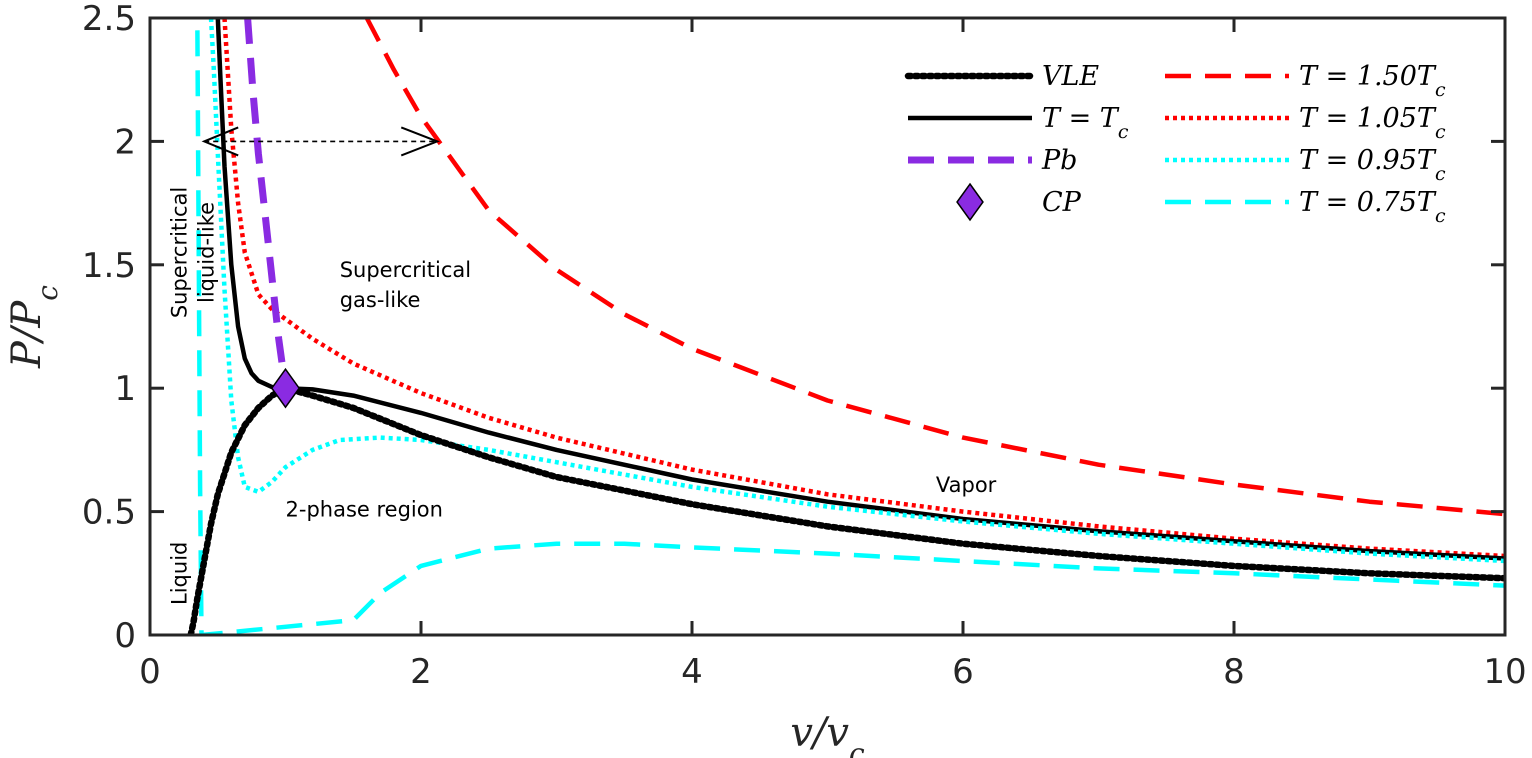 This screenshot has height=758, width=1532. Describe the element at coordinates (963, 672) in the screenshot. I see `x-tick-label: 6` at that location.